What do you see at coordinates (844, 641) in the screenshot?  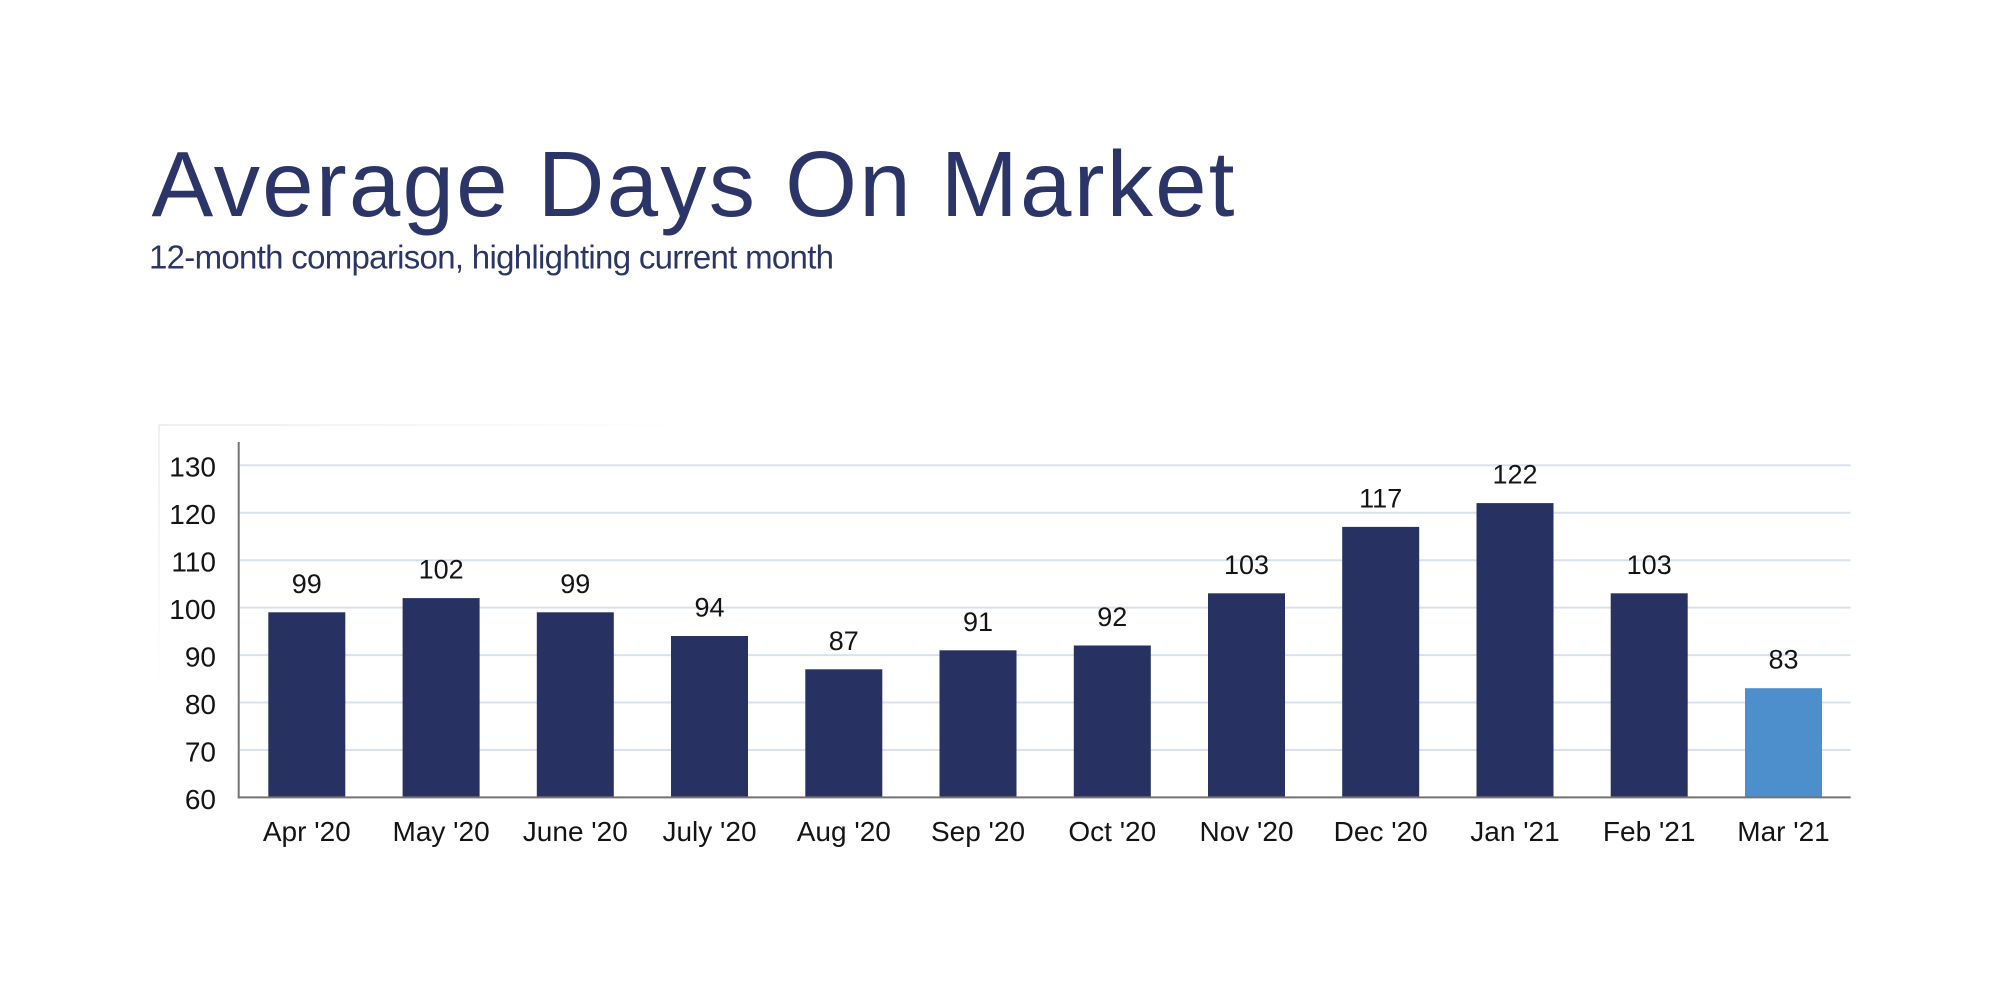 I see `svg-text: 87` at bounding box center [844, 641].